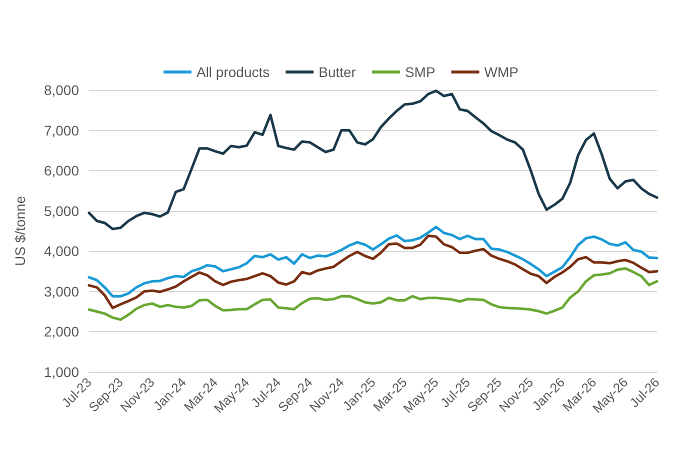  Describe the element at coordinates (62, 210) in the screenshot. I see `y-tick-label: 5,000` at that location.